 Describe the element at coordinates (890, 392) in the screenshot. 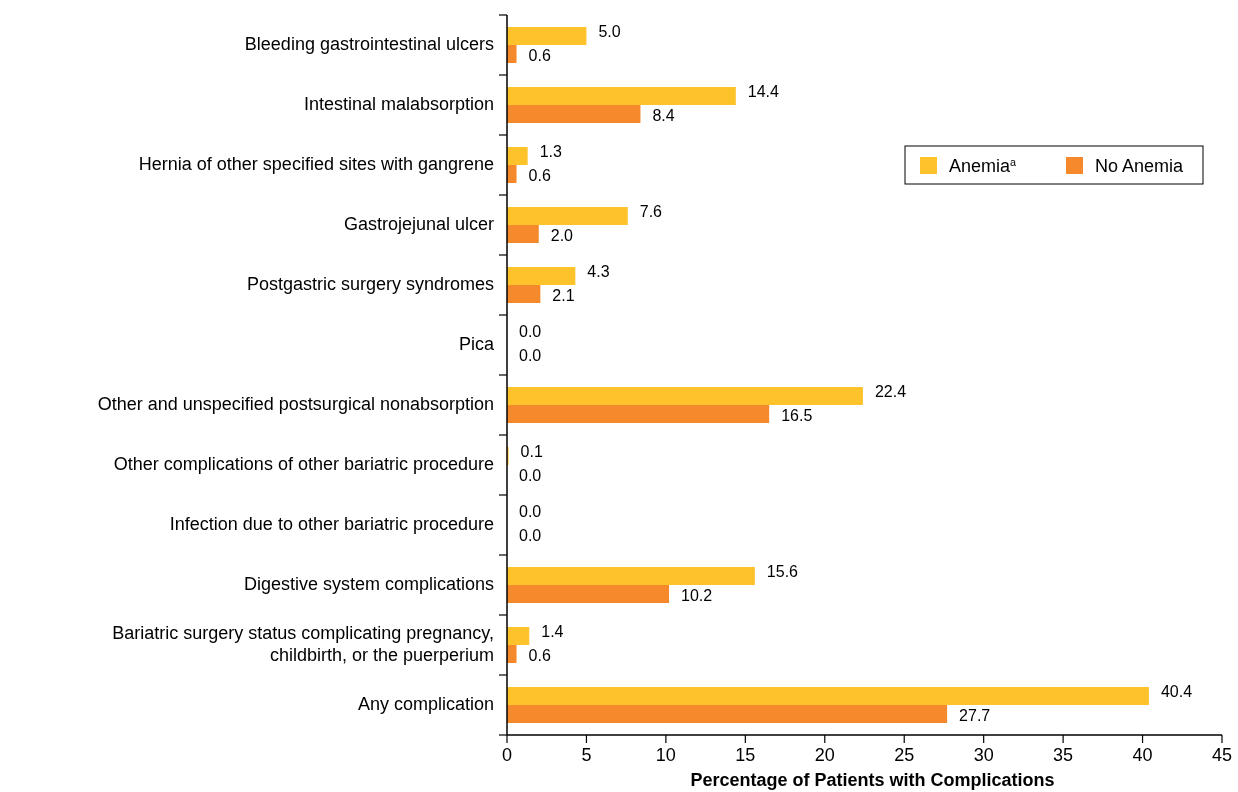

I see `data-label: 22.4` at that location.